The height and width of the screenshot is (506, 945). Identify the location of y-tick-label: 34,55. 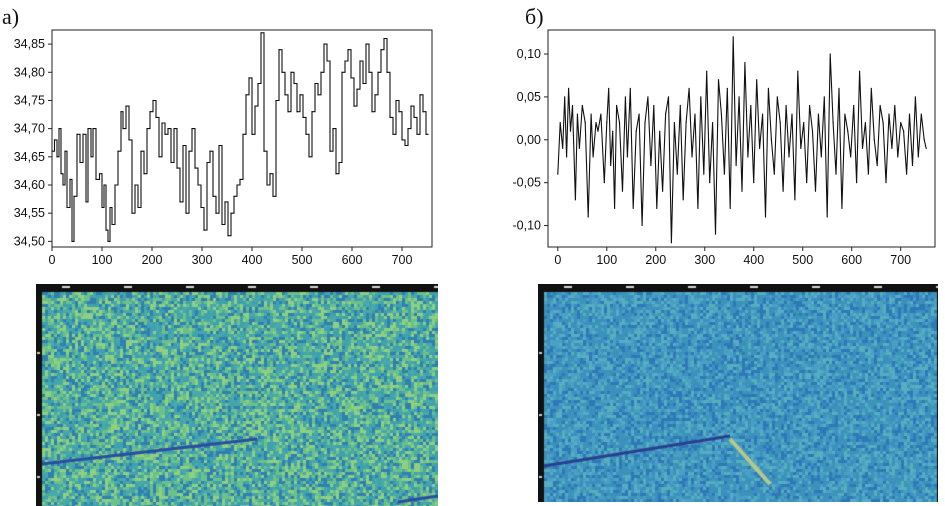
(29, 213).